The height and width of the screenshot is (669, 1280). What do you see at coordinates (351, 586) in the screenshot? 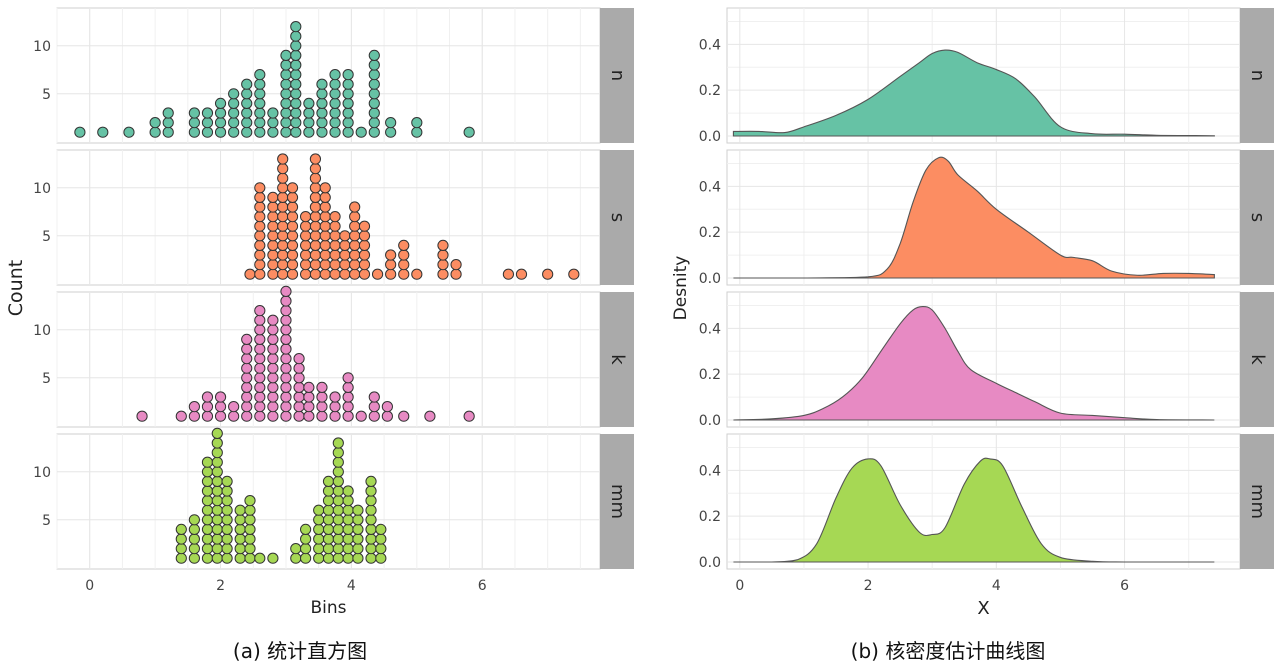
I see `x-tick-label: 4` at bounding box center [351, 586].